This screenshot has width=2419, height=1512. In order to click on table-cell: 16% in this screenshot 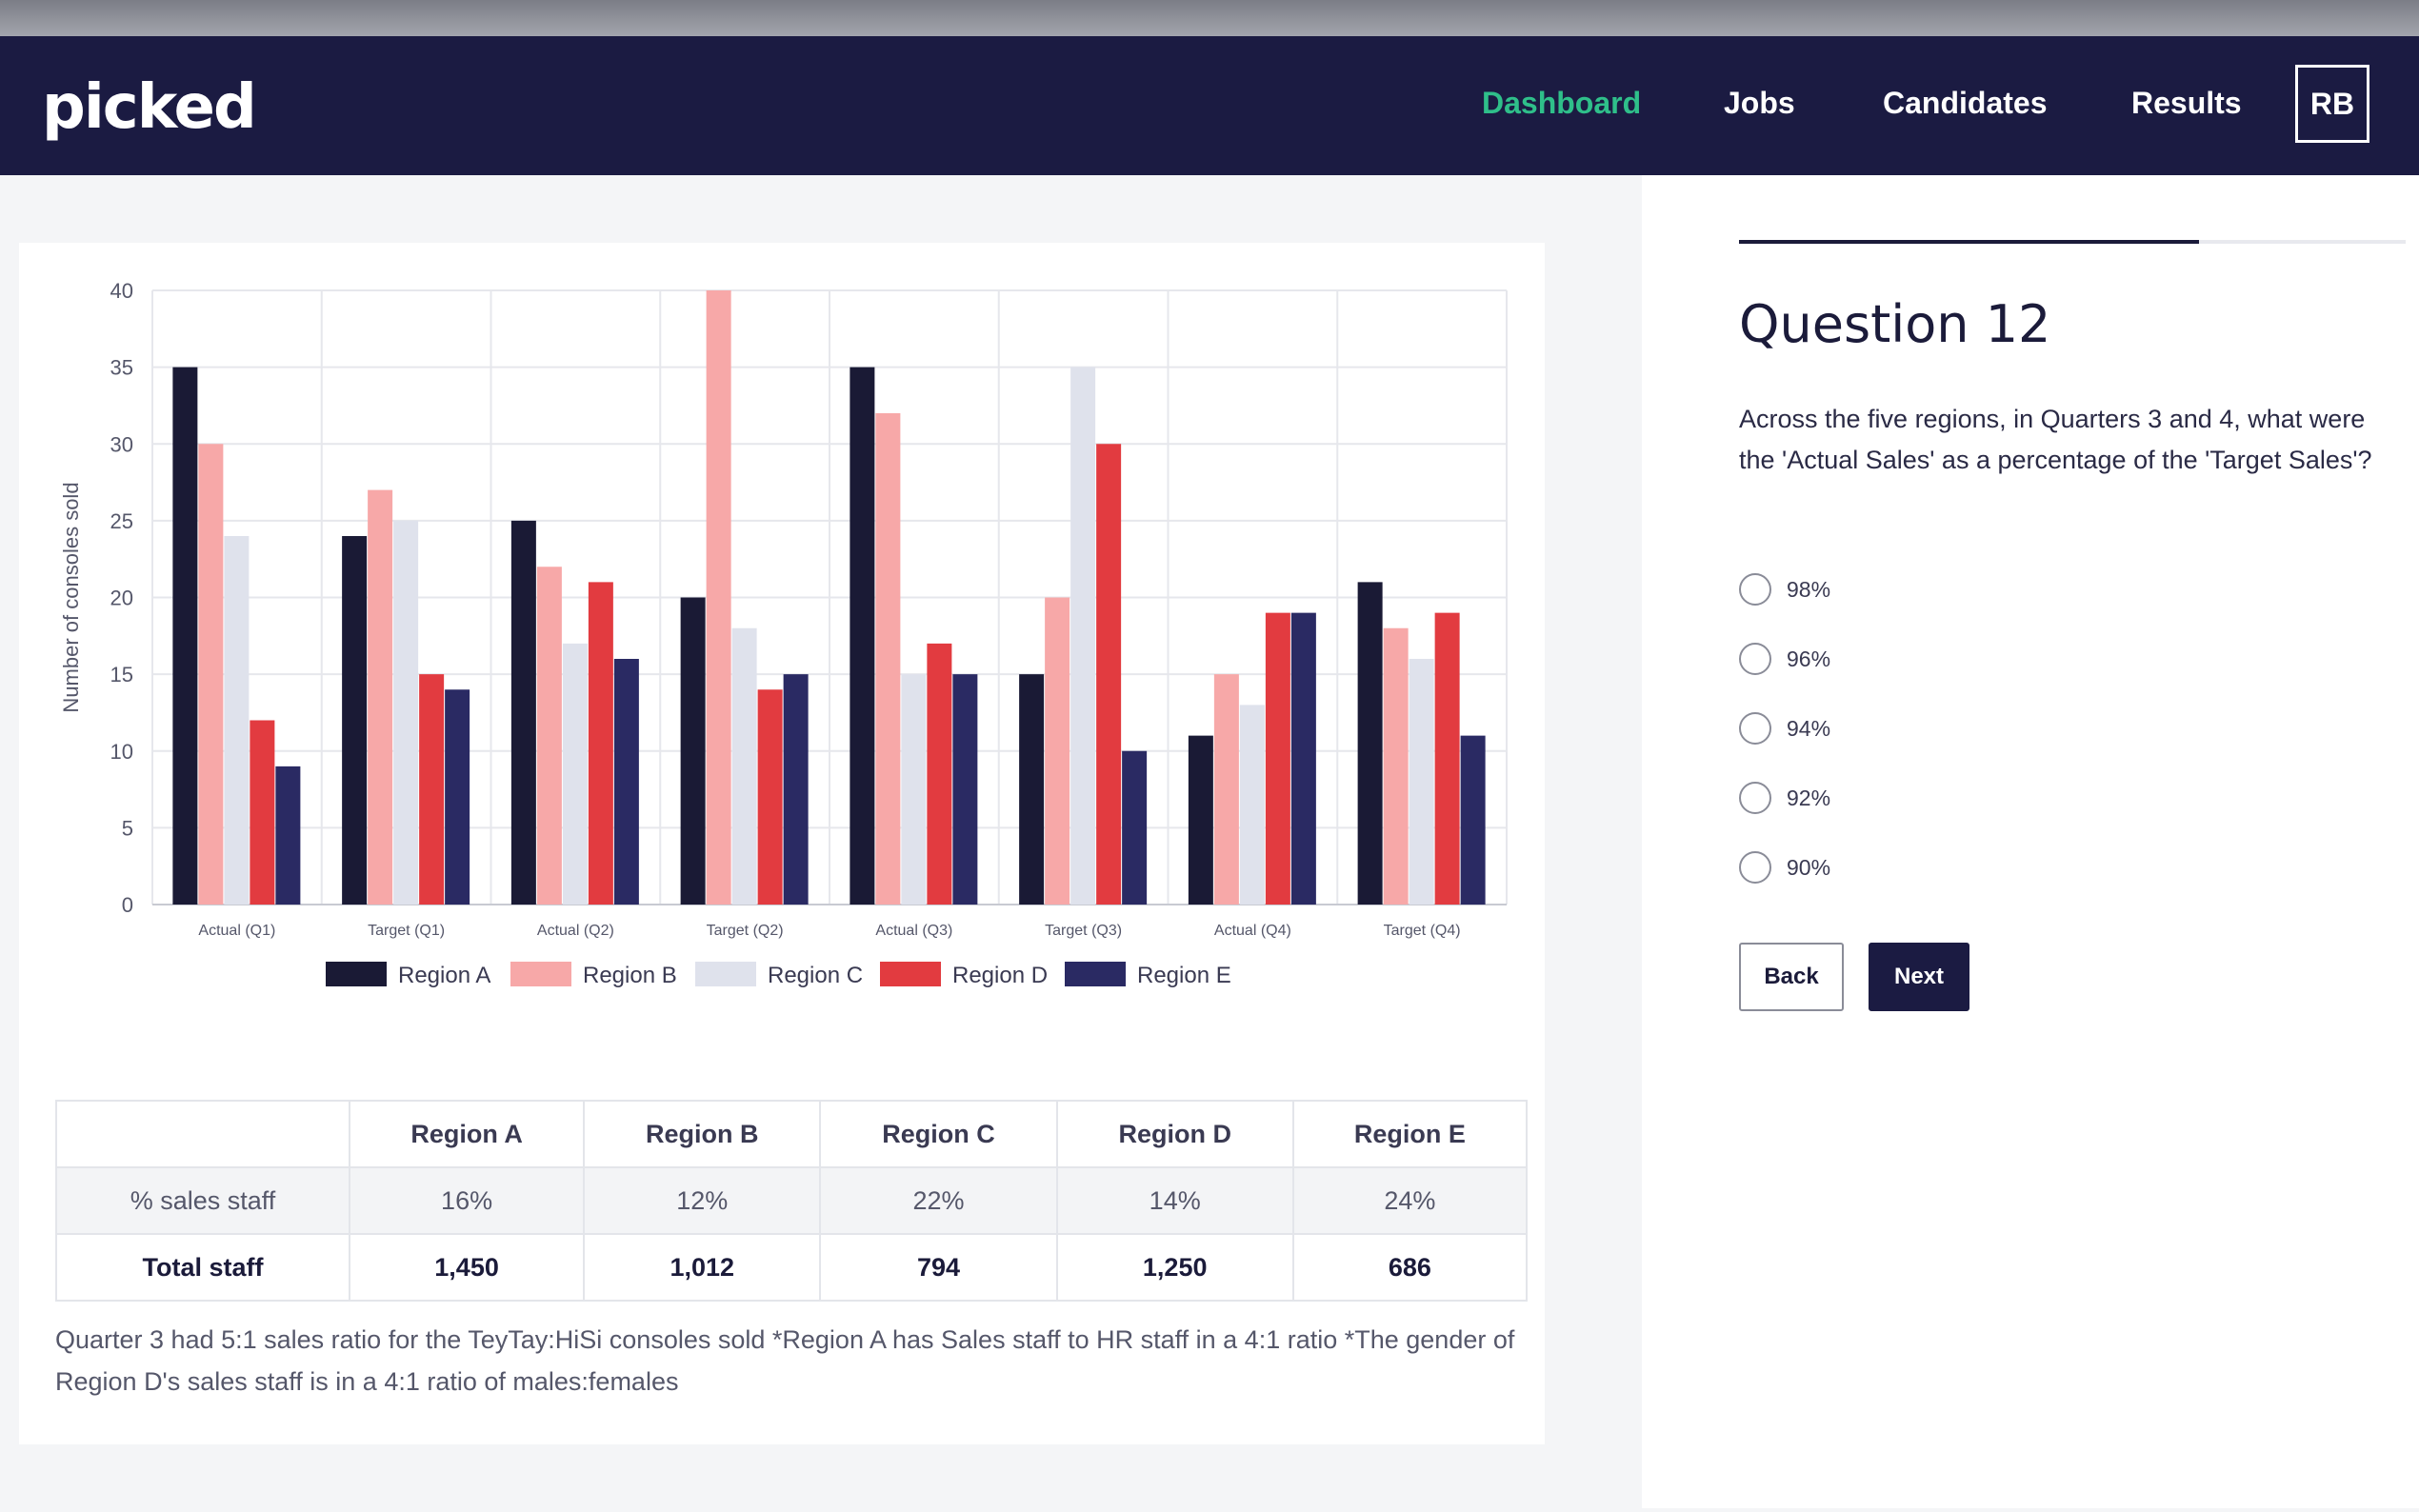, I will do `click(467, 1200)`.